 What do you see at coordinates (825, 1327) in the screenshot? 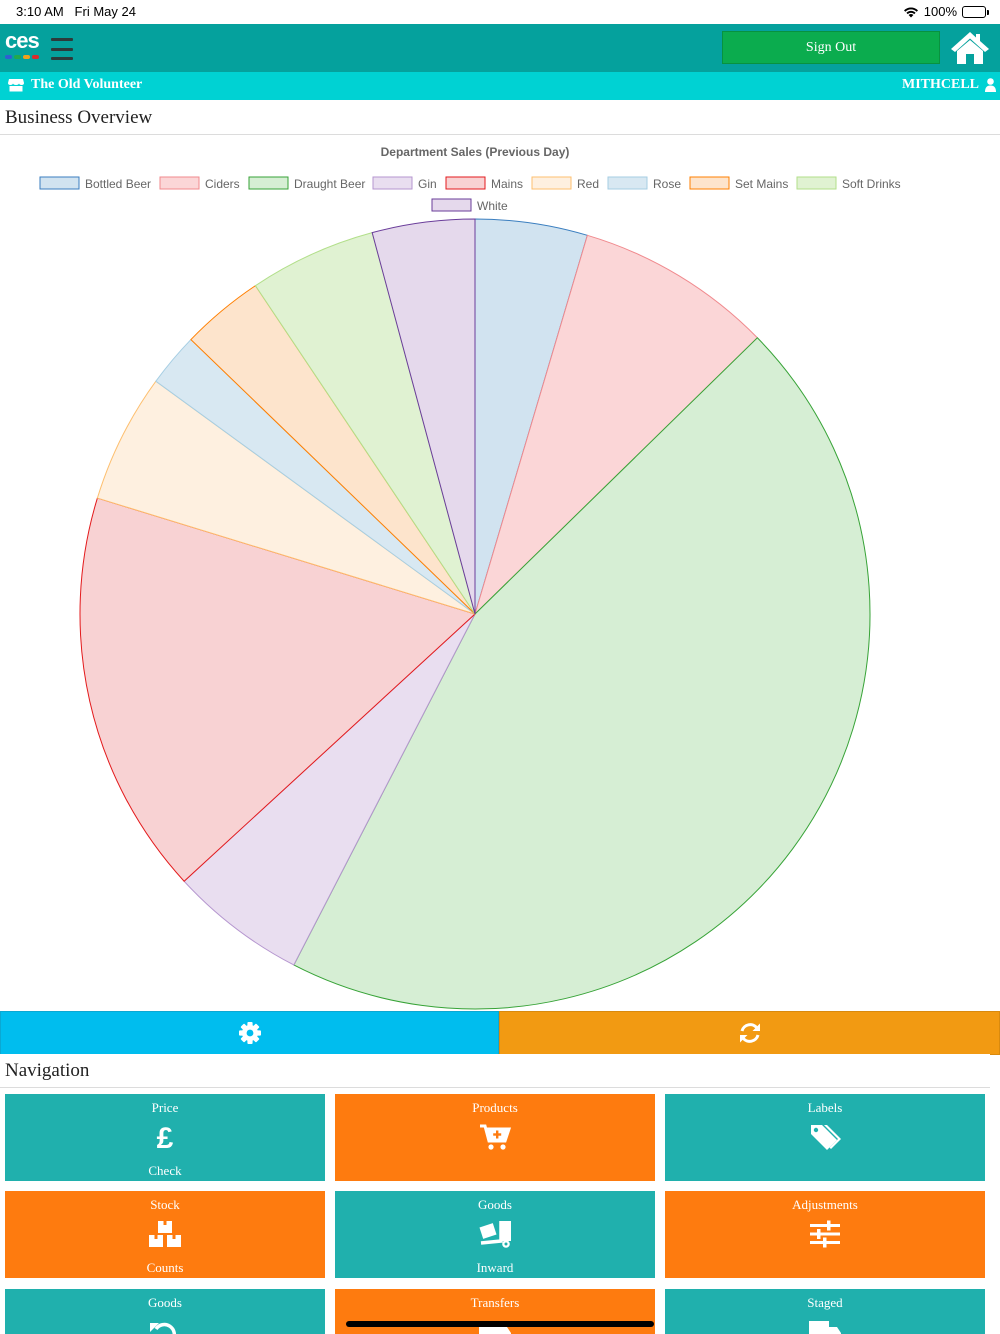
I see `truck-icon` at bounding box center [825, 1327].